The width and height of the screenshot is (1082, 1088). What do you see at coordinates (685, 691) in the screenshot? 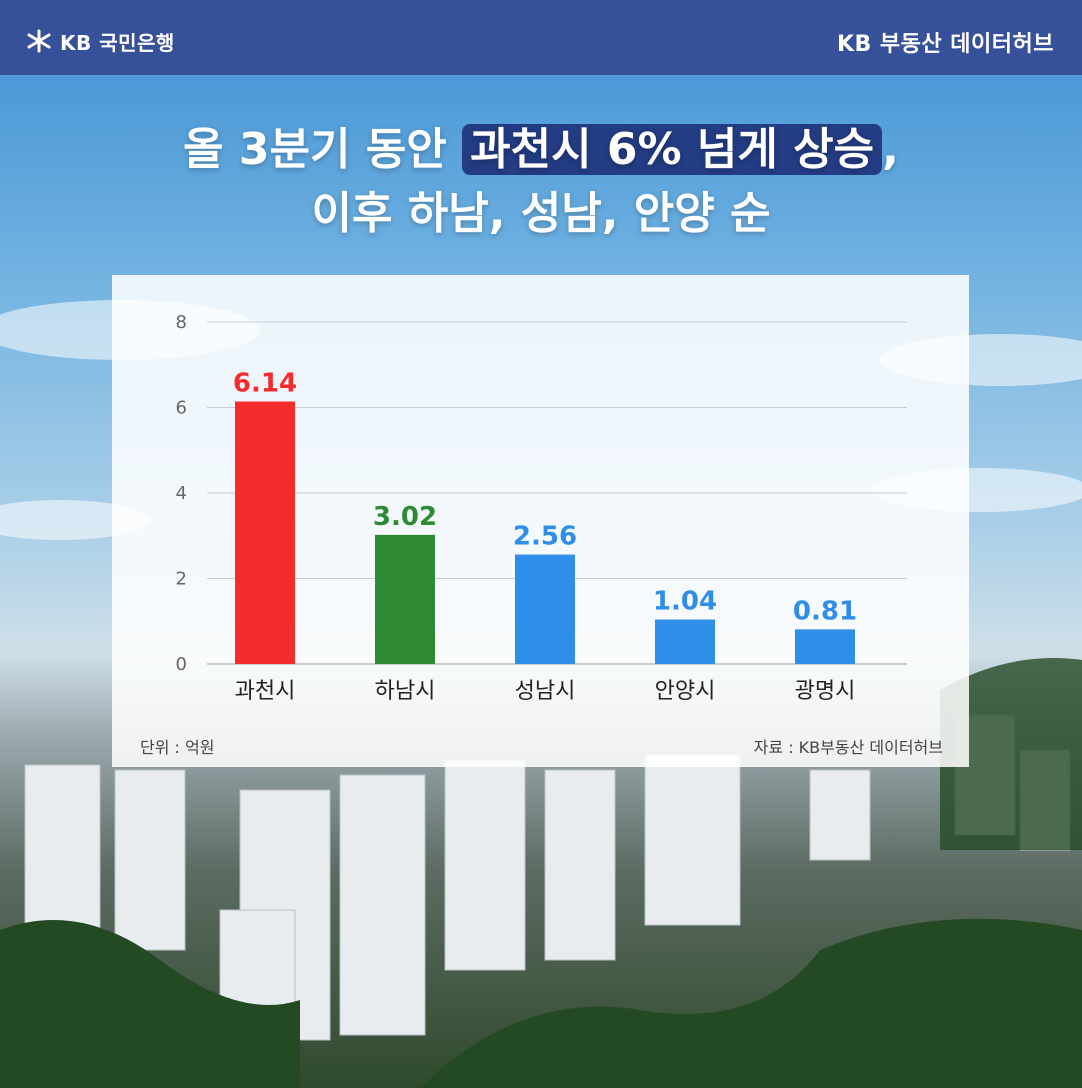
I see `category-label-4: 안양시` at bounding box center [685, 691].